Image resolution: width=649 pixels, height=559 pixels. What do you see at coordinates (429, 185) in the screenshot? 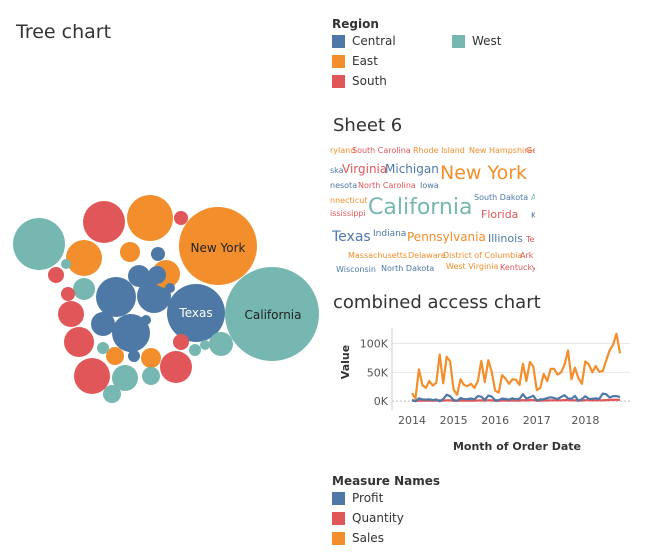
I see `word-cloud-word: Iowa` at bounding box center [429, 185].